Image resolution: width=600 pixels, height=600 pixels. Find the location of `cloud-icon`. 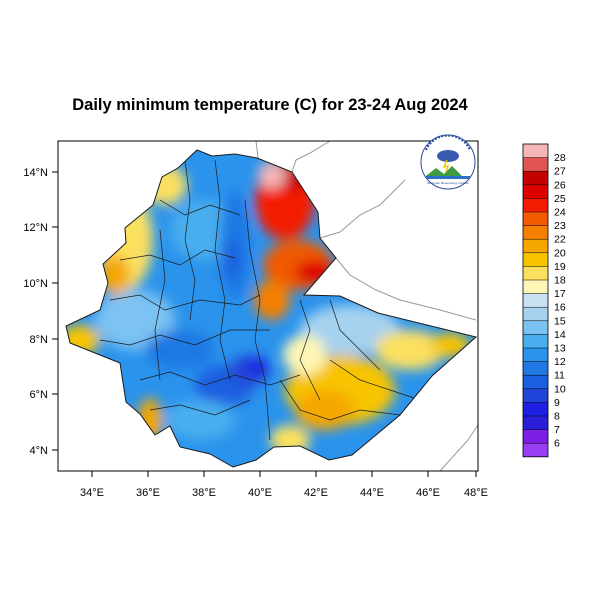

cloud-icon is located at coordinates (448, 156).